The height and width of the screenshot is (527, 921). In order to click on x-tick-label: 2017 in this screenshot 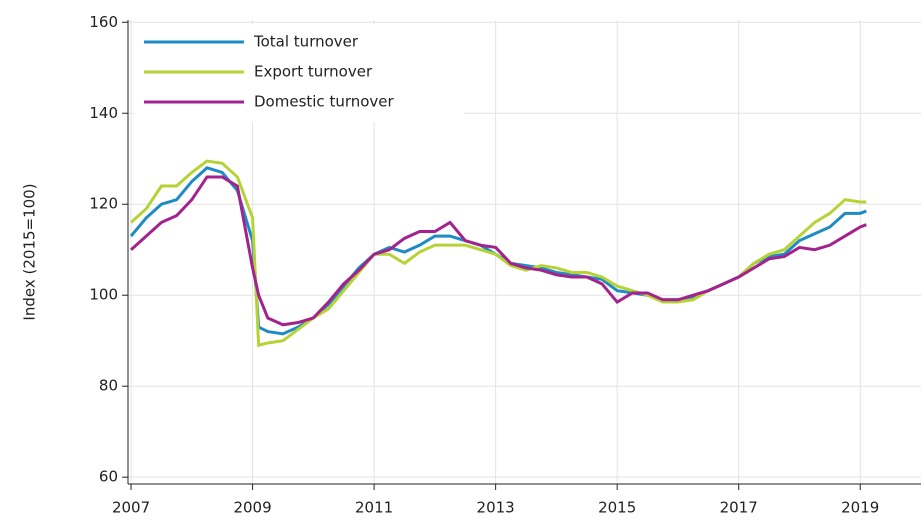, I will do `click(739, 508)`.